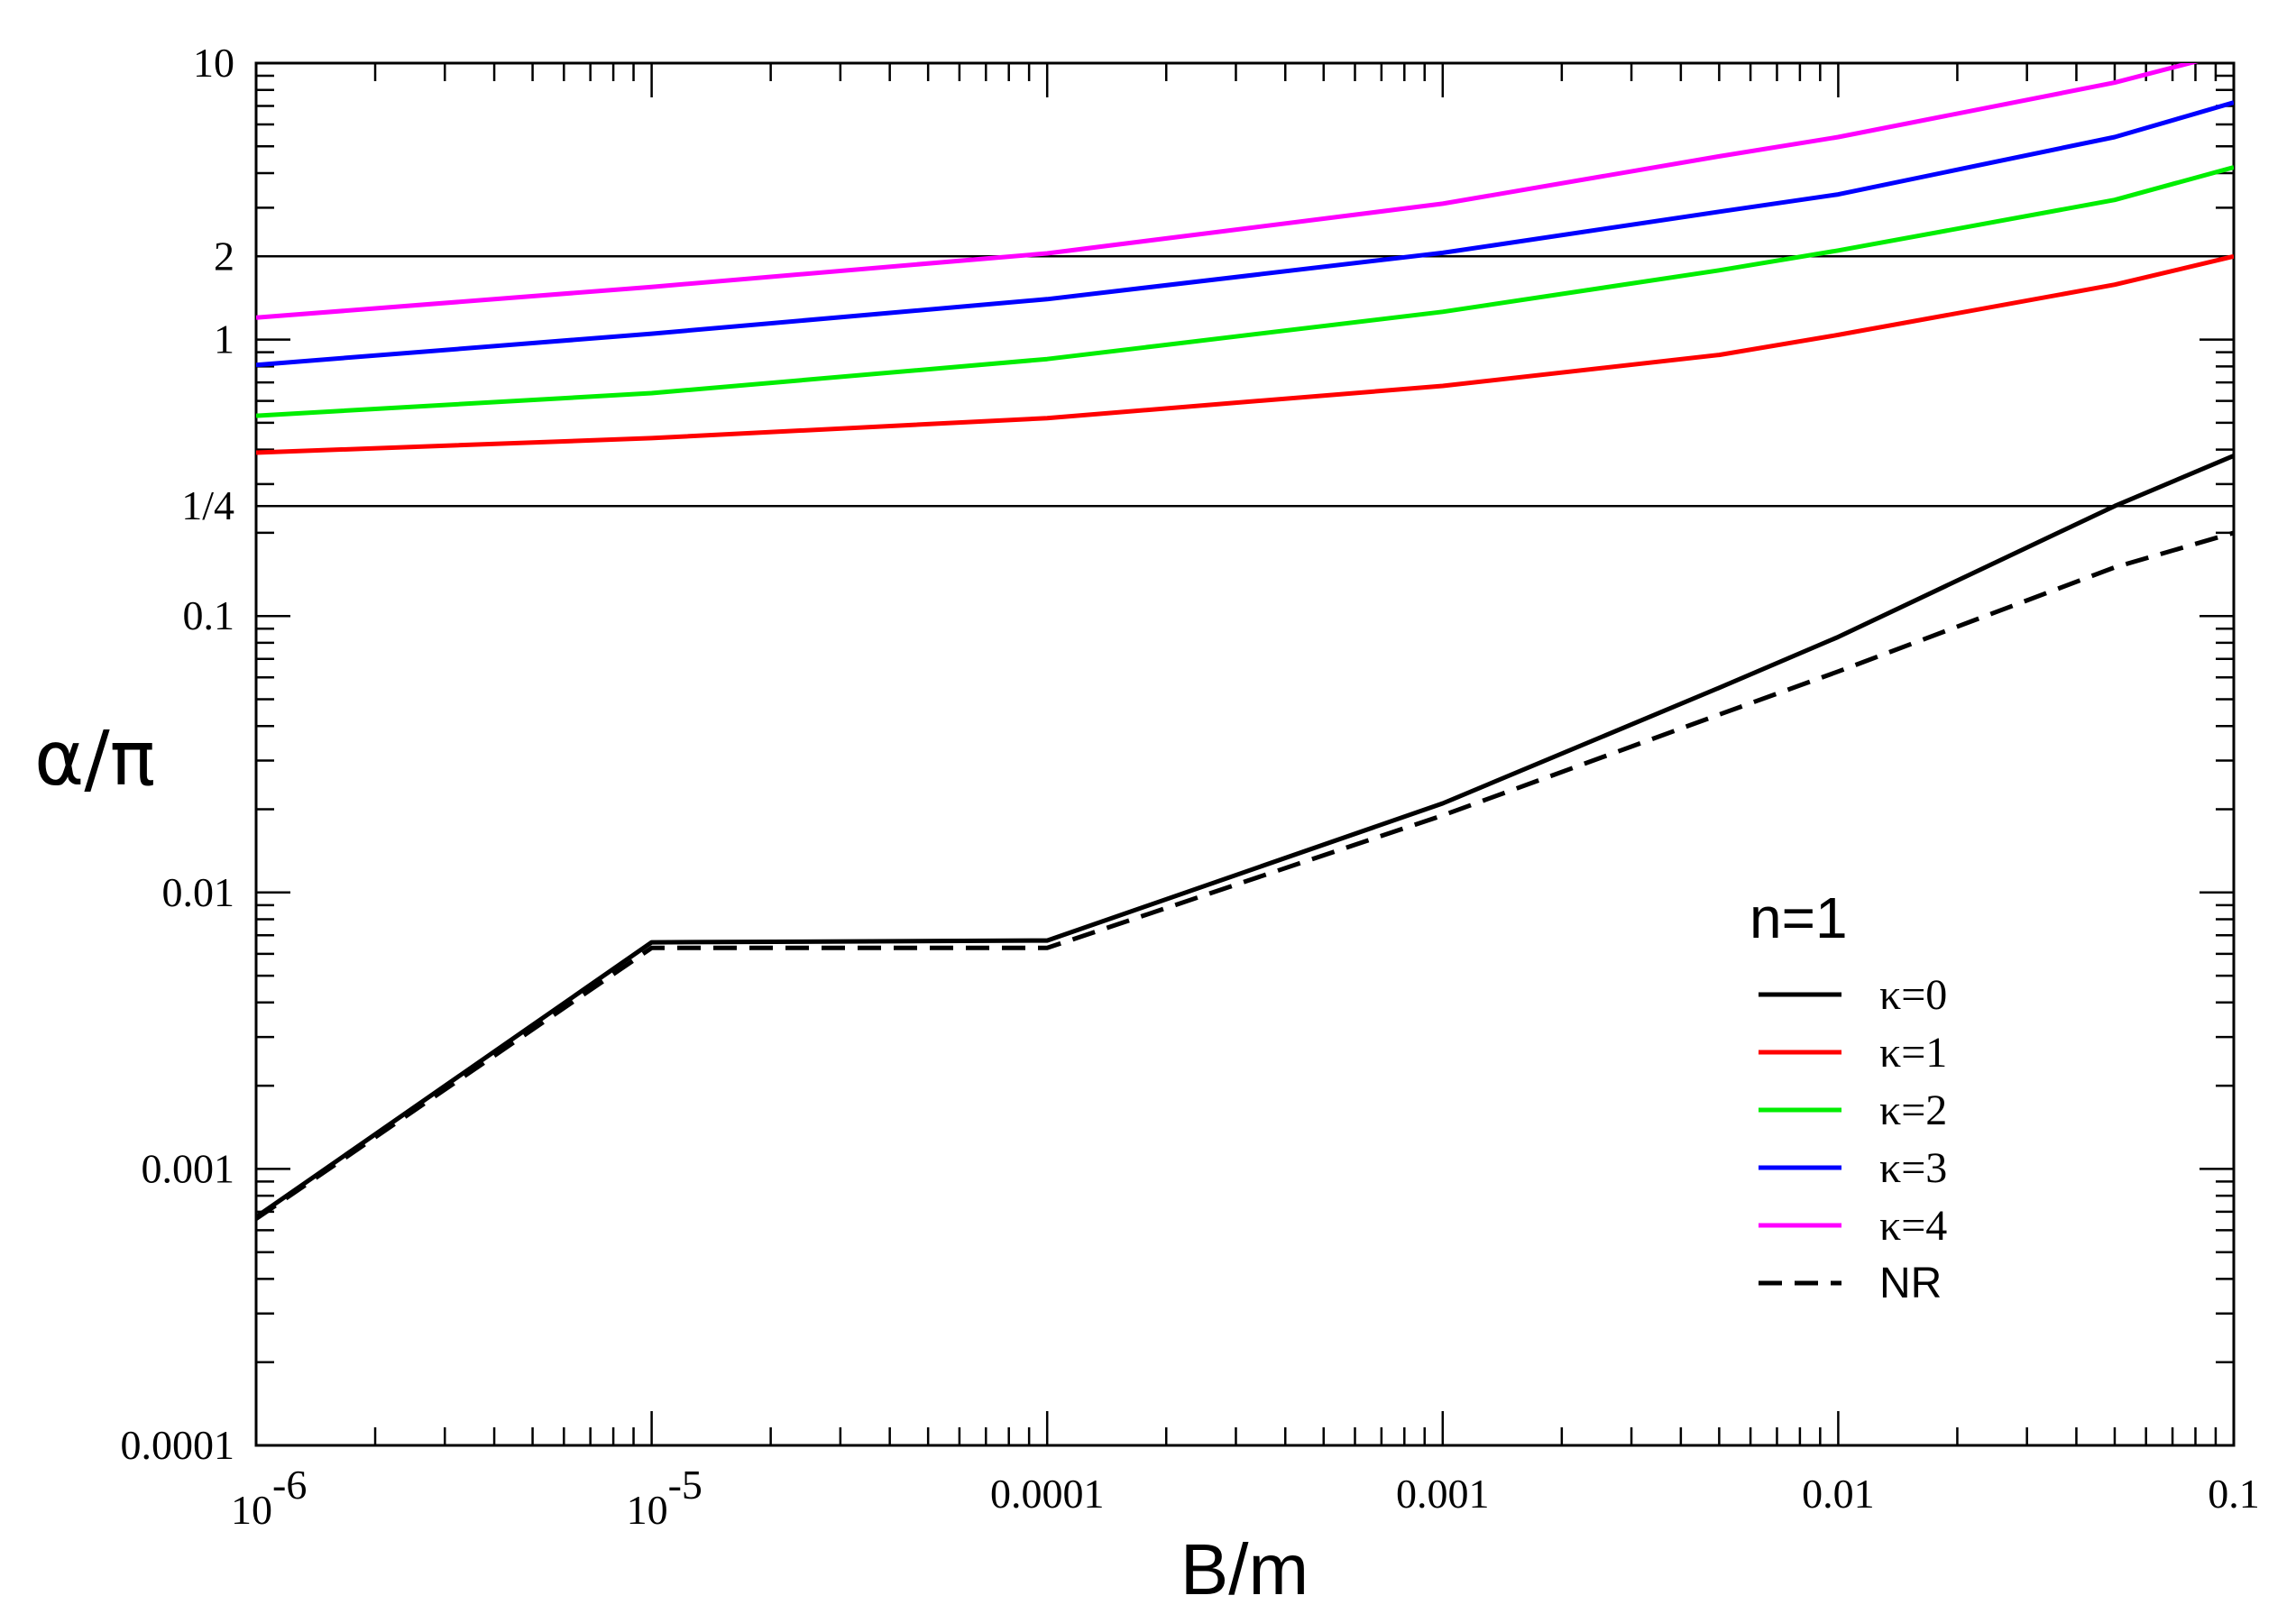  Describe the element at coordinates (178, 754) in the screenshot. I see `y-tick-labels: 0.0001 0.001 0.01 0.1 1/4 1 2 10` at that location.